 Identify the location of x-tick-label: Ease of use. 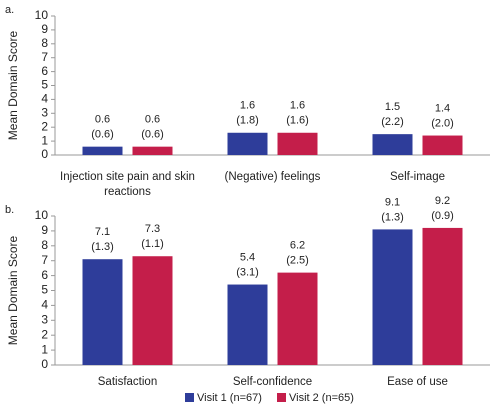
(417, 382).